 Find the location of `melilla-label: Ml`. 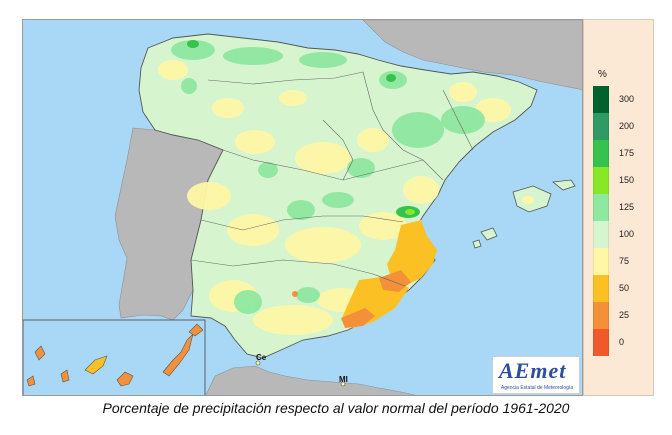

melilla-label: Ml is located at coordinates (343, 379).